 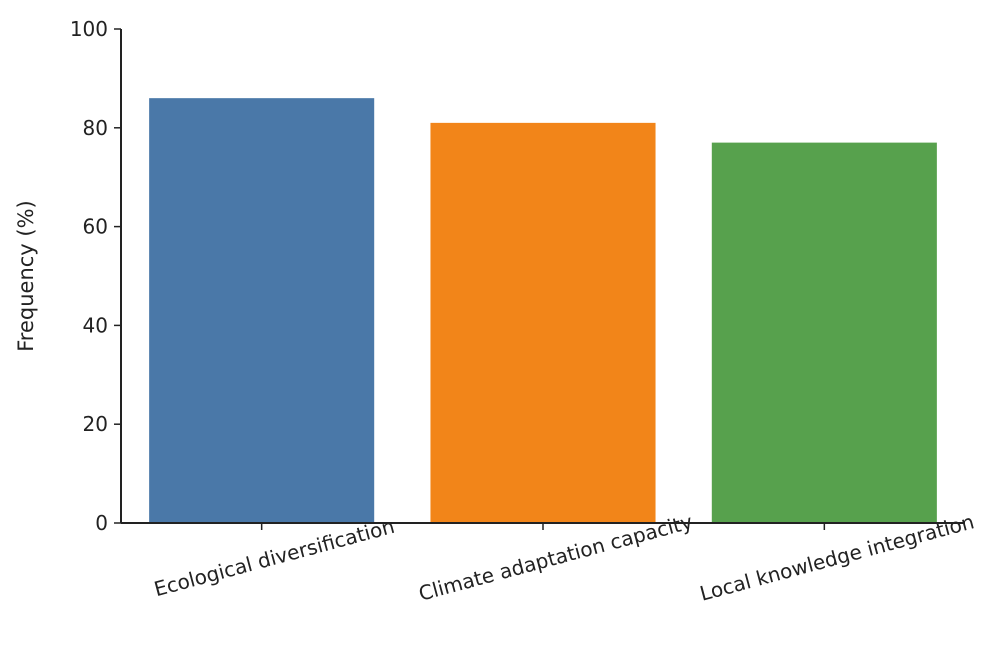 What do you see at coordinates (274, 557) in the screenshot?
I see `x-tick-label: Ecological diversification` at bounding box center [274, 557].